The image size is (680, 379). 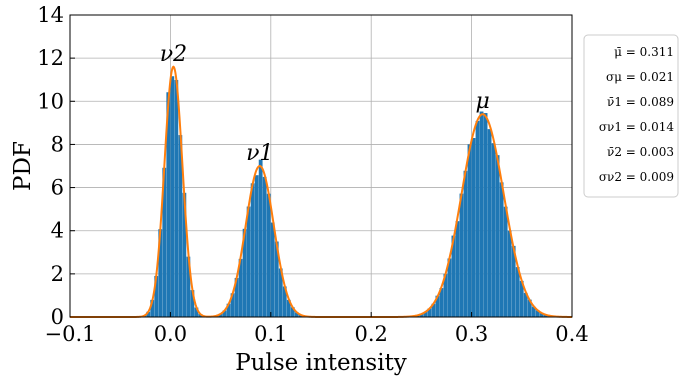 What do you see at coordinates (270, 334) in the screenshot?
I see `x-tick-label: 0.1` at bounding box center [270, 334].